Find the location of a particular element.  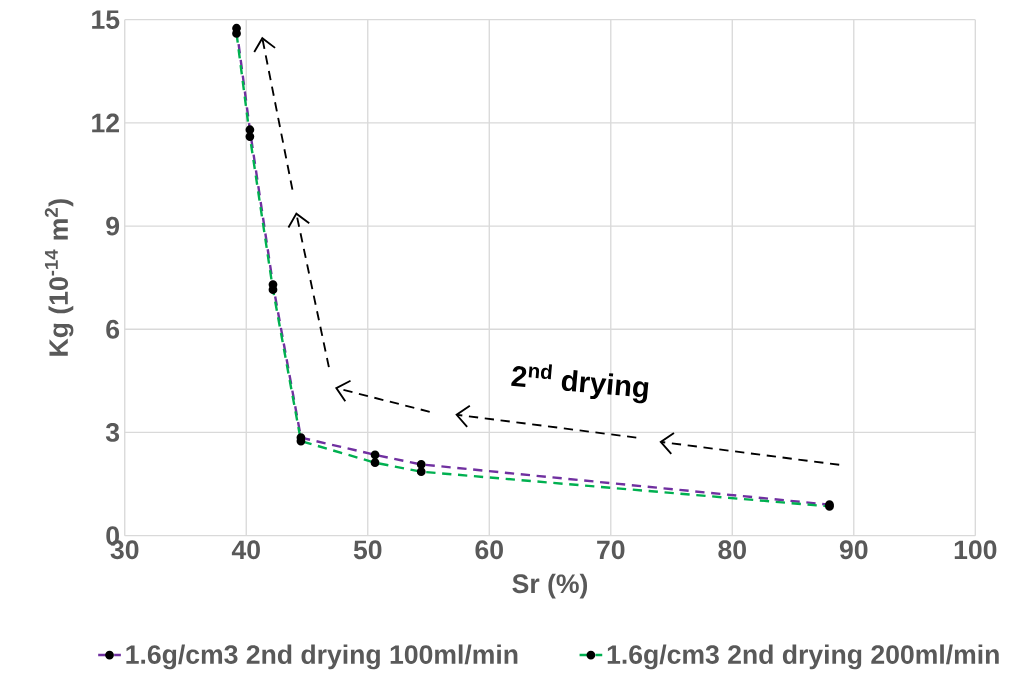

y-tick-label: 3 is located at coordinates (112, 432).